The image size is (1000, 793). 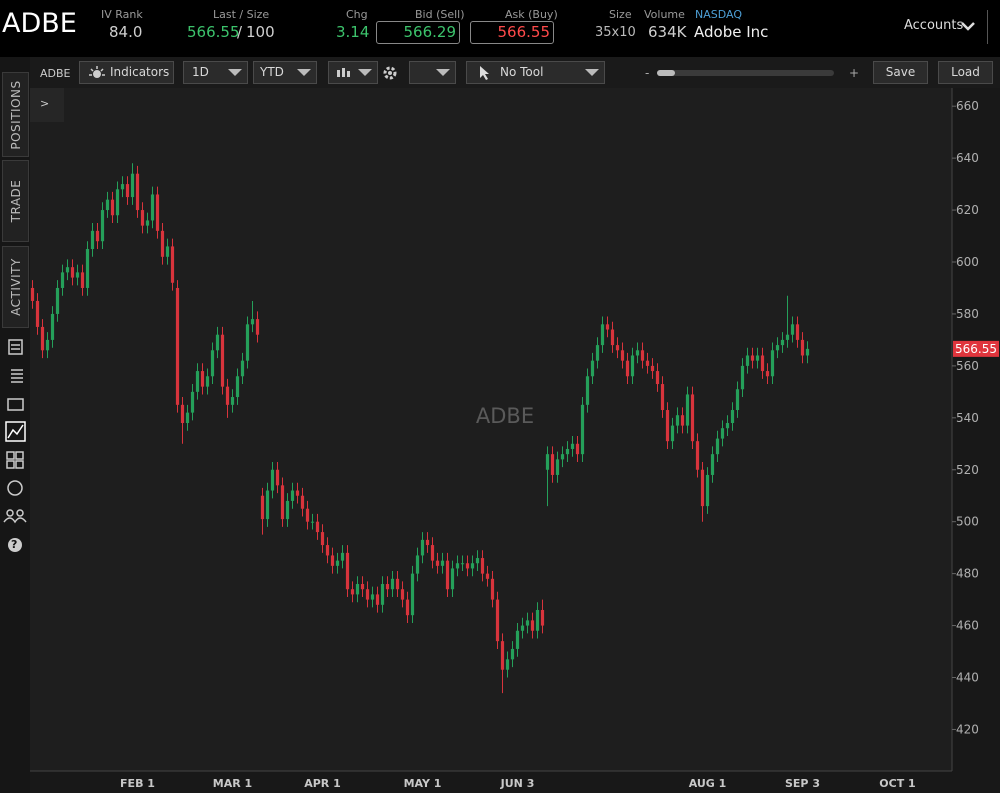 I want to click on volume-label: Volume, so click(x=664, y=14).